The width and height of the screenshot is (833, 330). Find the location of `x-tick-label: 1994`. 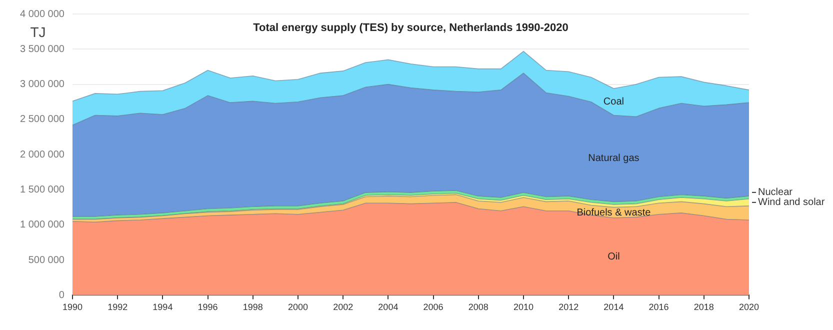

x-tick-label: 1994 is located at coordinates (162, 307).